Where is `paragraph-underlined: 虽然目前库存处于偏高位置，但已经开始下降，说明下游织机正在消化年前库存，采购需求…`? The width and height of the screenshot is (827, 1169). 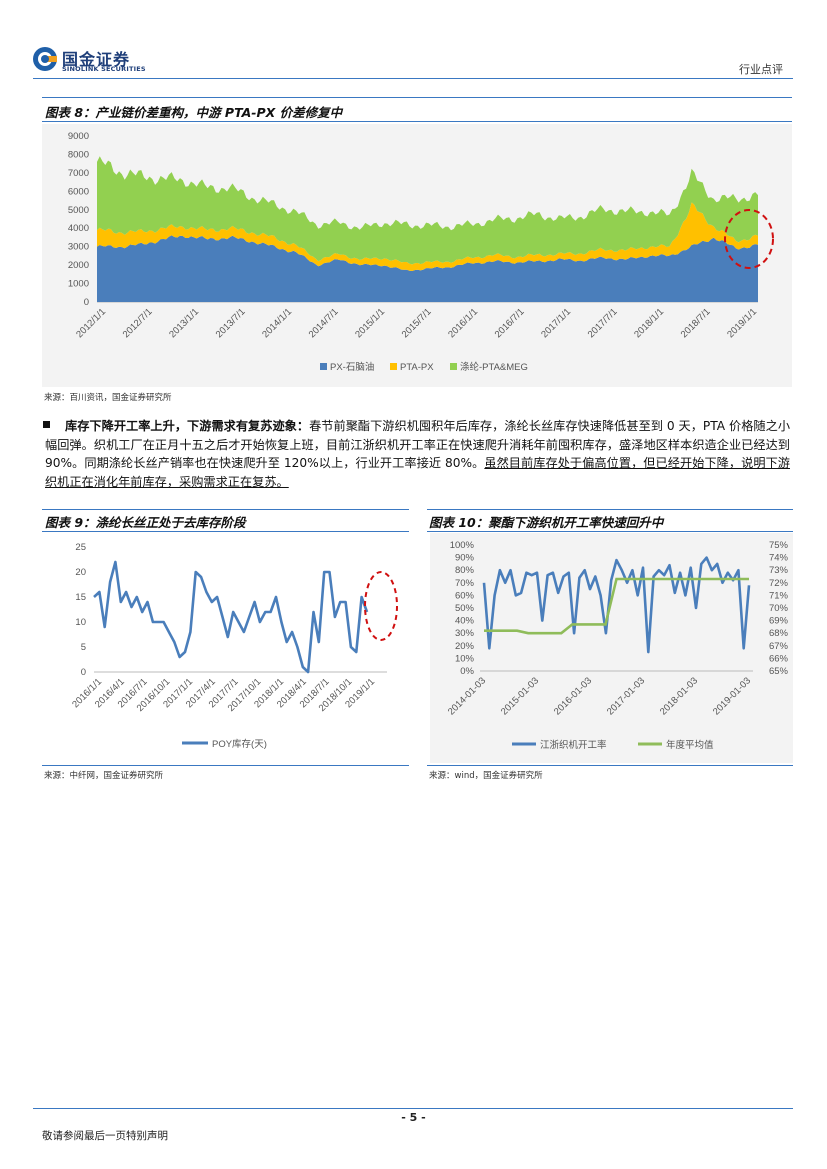
paragraph-underlined: 虽然目前库存处于偏高位置，但已经开始下降，说明下游织机正在消化年前库存，采购需求… is located at coordinates (417, 472).